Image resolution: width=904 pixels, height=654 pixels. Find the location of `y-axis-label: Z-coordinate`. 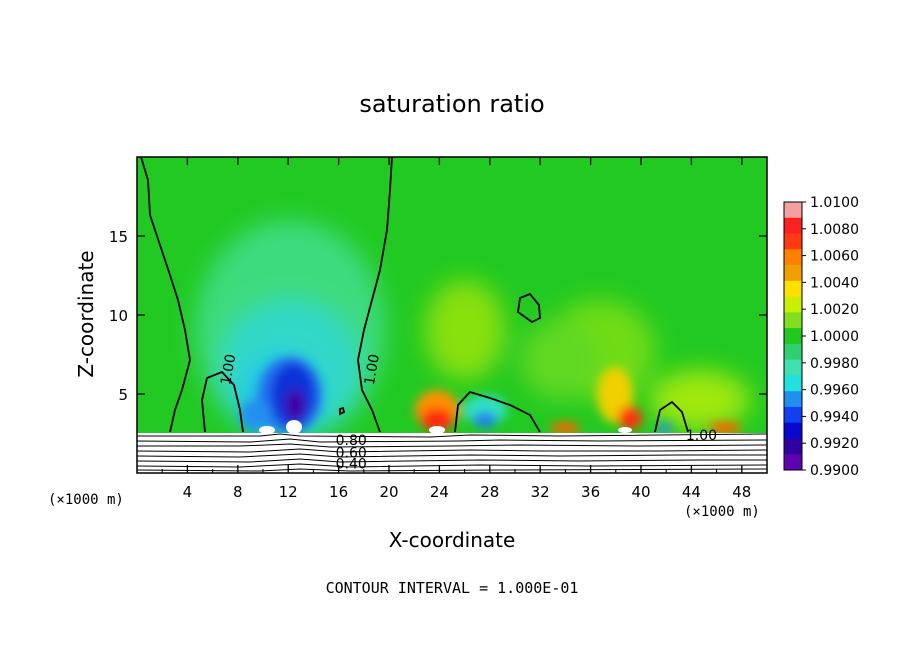

y-axis-label: Z-coordinate is located at coordinates (86, 313).